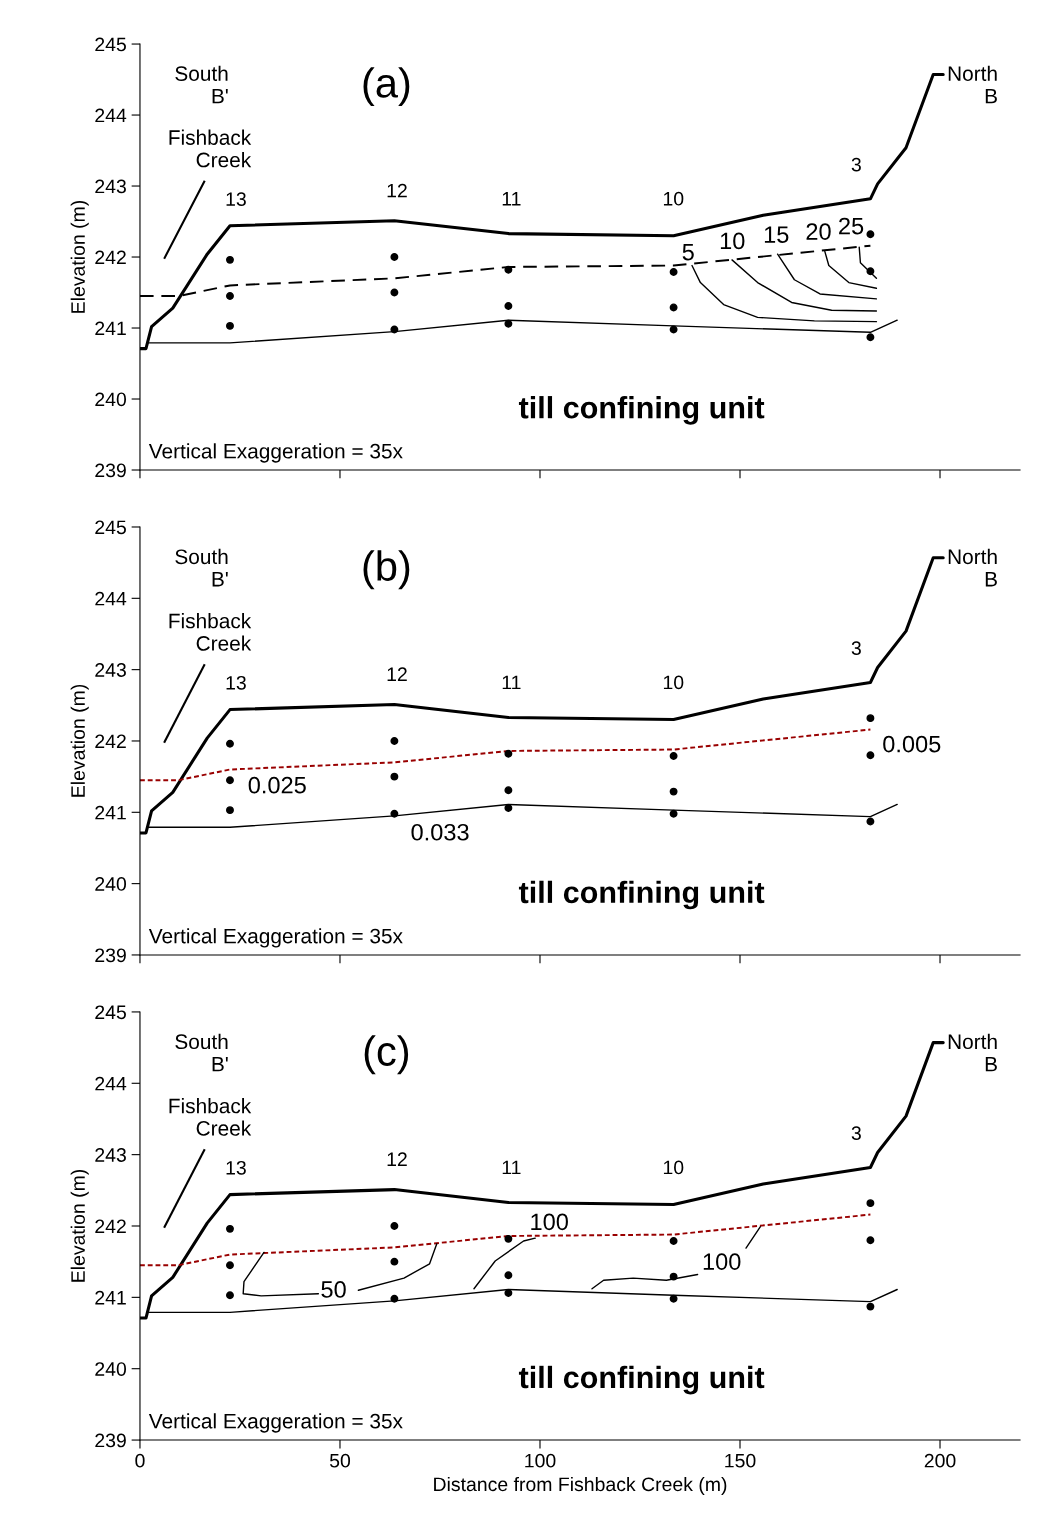  What do you see at coordinates (740, 1460) in the screenshot?
I see `x-tick-label: 150` at bounding box center [740, 1460].